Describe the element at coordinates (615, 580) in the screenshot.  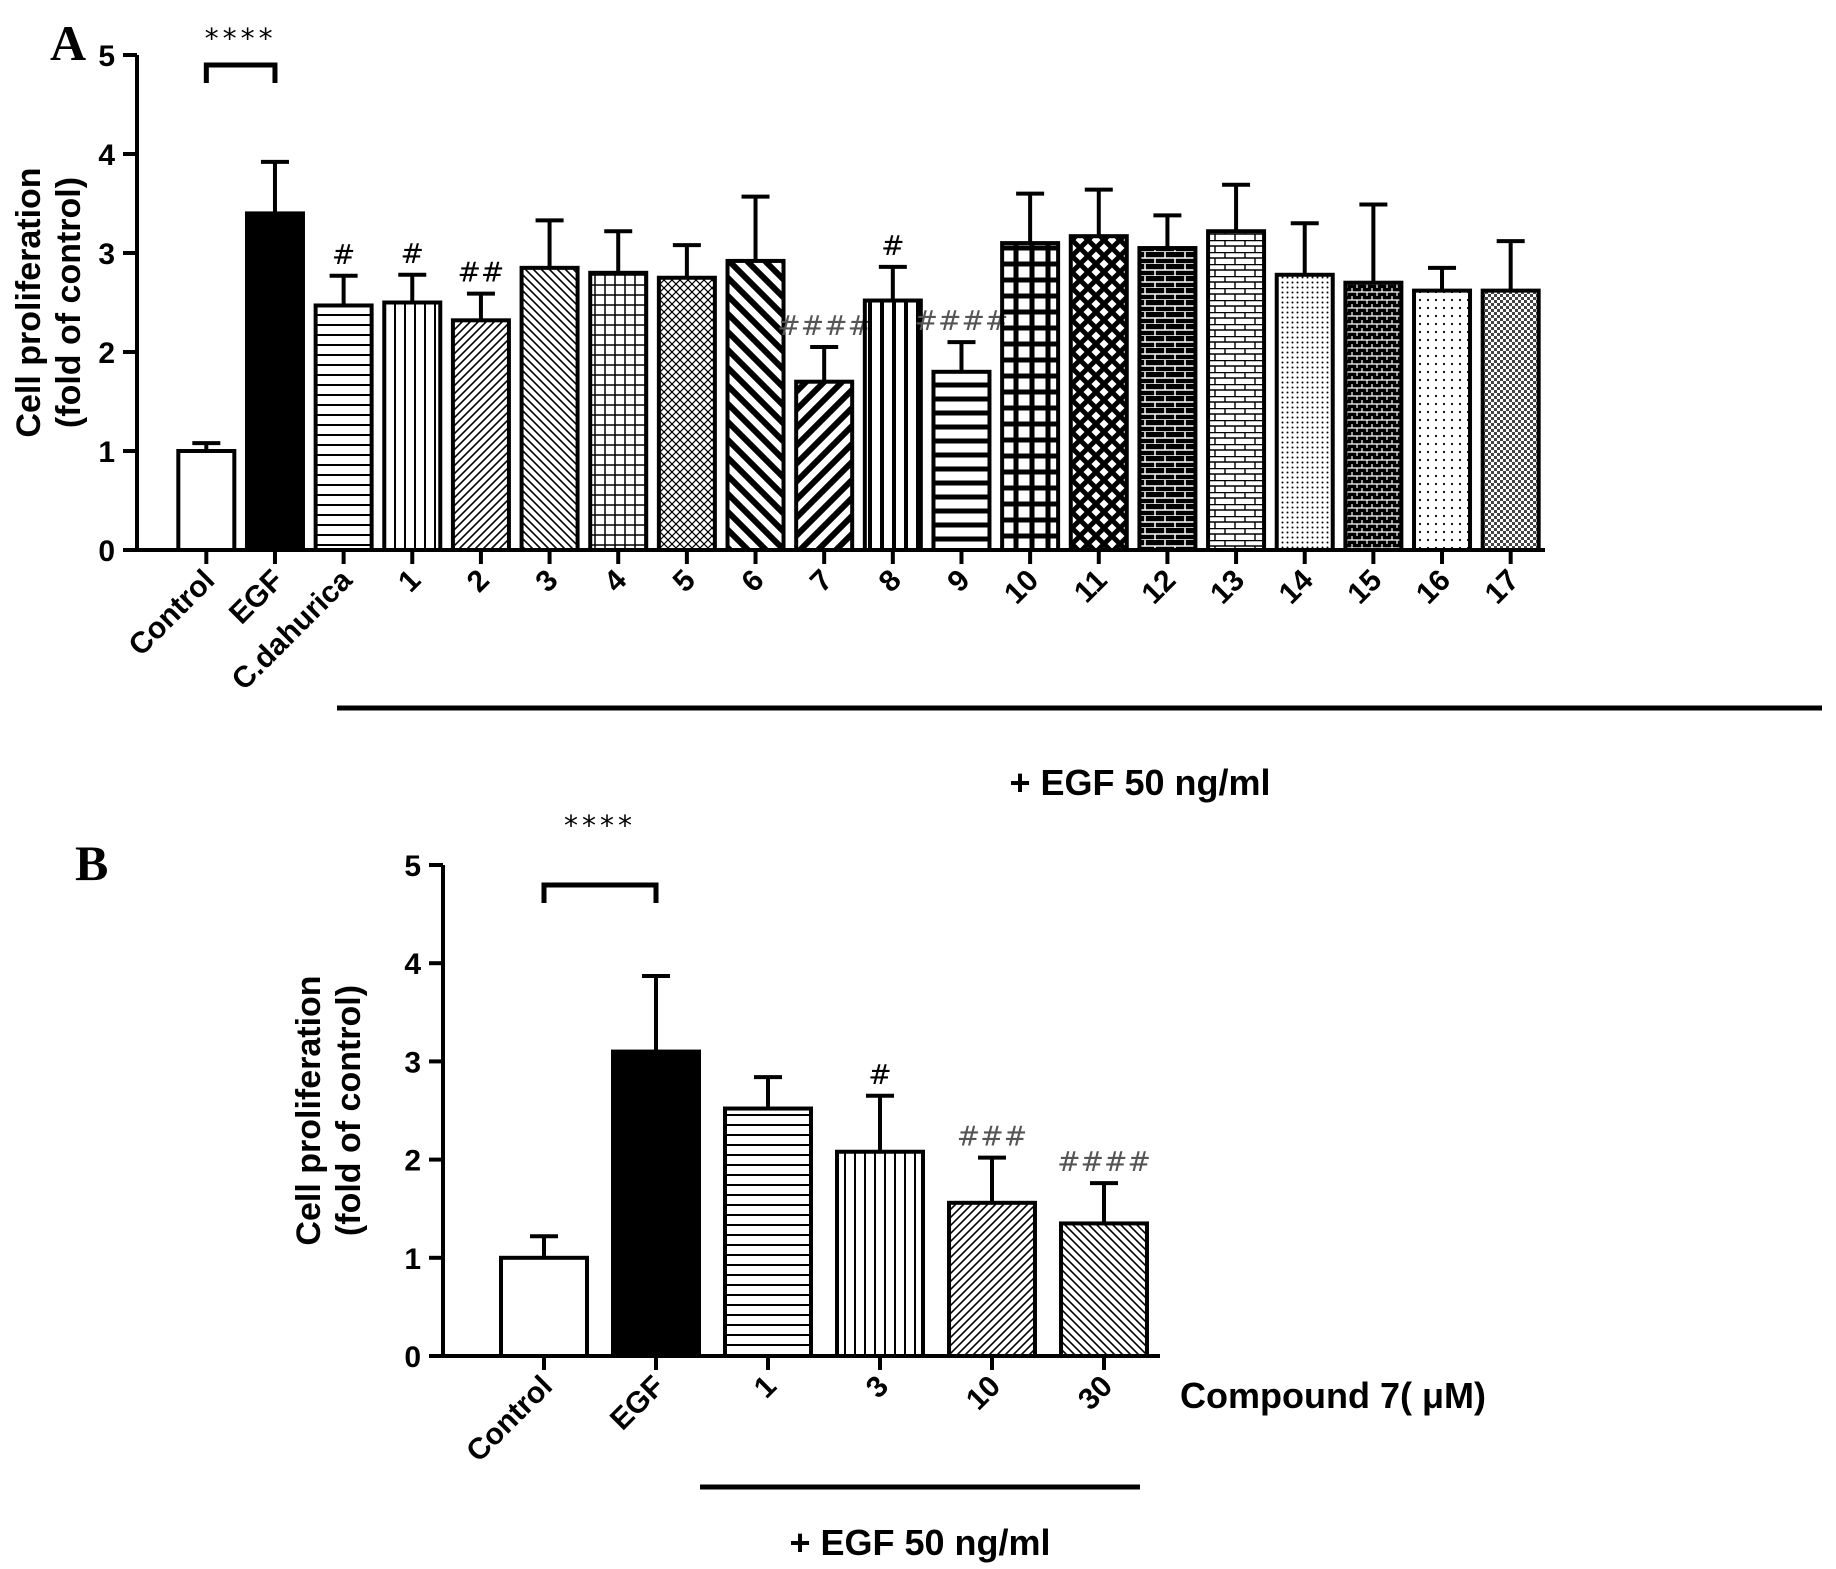
I see `x-tick-label: 4` at that location.